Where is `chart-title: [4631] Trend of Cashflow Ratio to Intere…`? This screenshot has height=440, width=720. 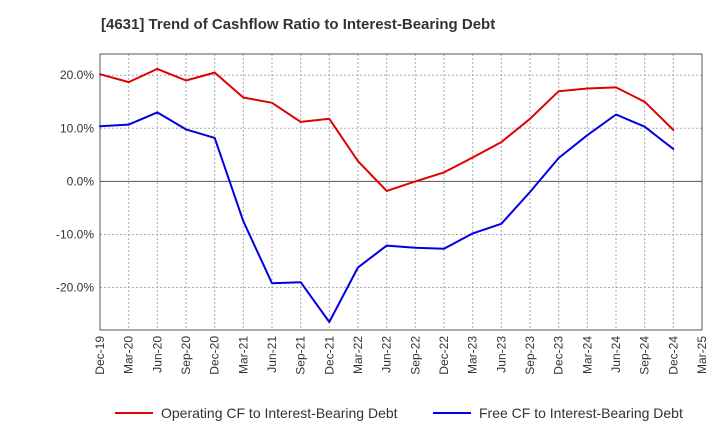
chart-title: [4631] Trend of Cashflow Ratio to Intere… is located at coordinates (298, 24).